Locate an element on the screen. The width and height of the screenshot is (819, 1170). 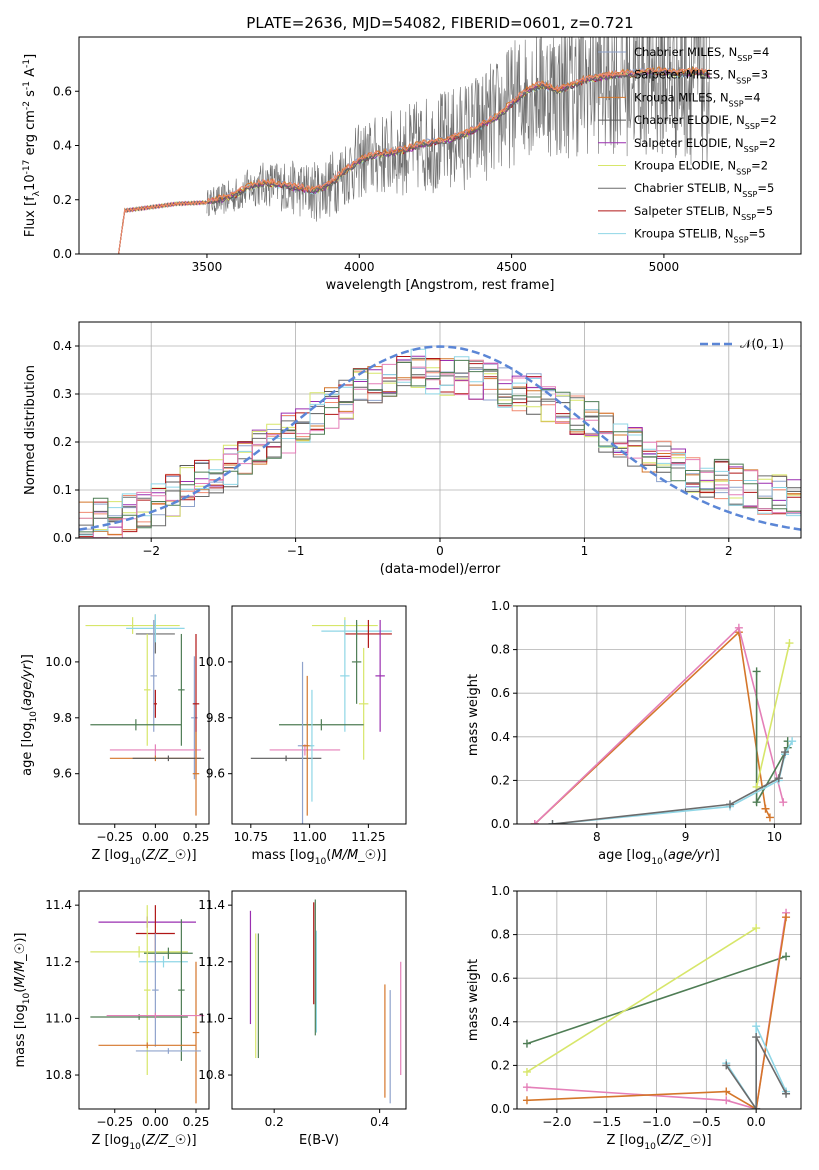
data-spectrum is located at coordinates (458, 129).